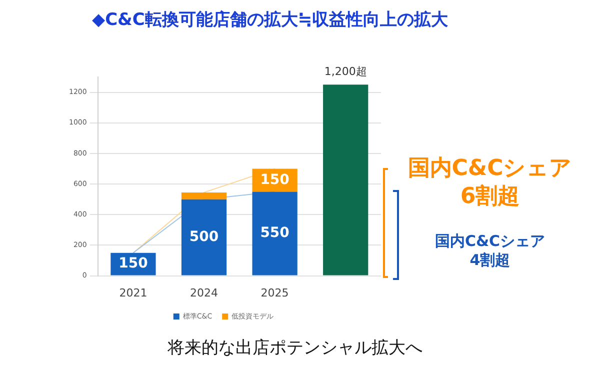 The image size is (590, 375). I want to click on data-label: 550, so click(275, 233).